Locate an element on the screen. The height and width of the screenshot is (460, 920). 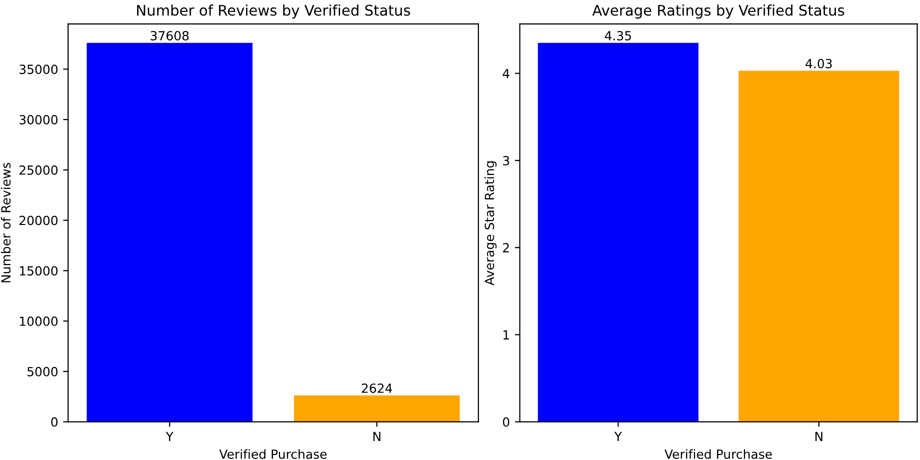
chart-title: Number of Reviews by Verified Status is located at coordinates (273, 11).